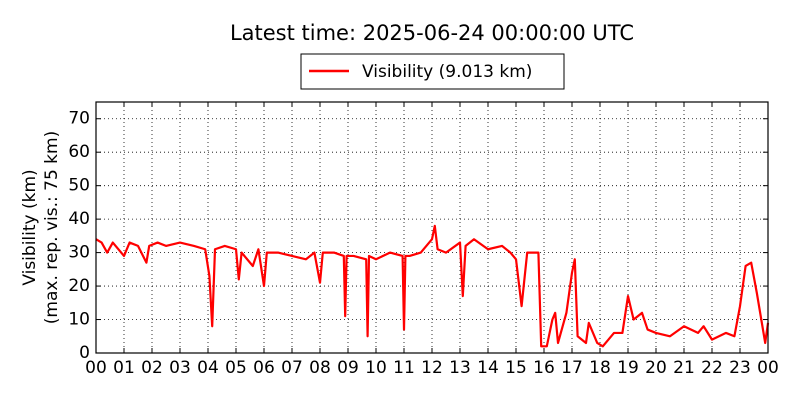  I want to click on y-axis-label: Visibility (km), so click(30, 227).